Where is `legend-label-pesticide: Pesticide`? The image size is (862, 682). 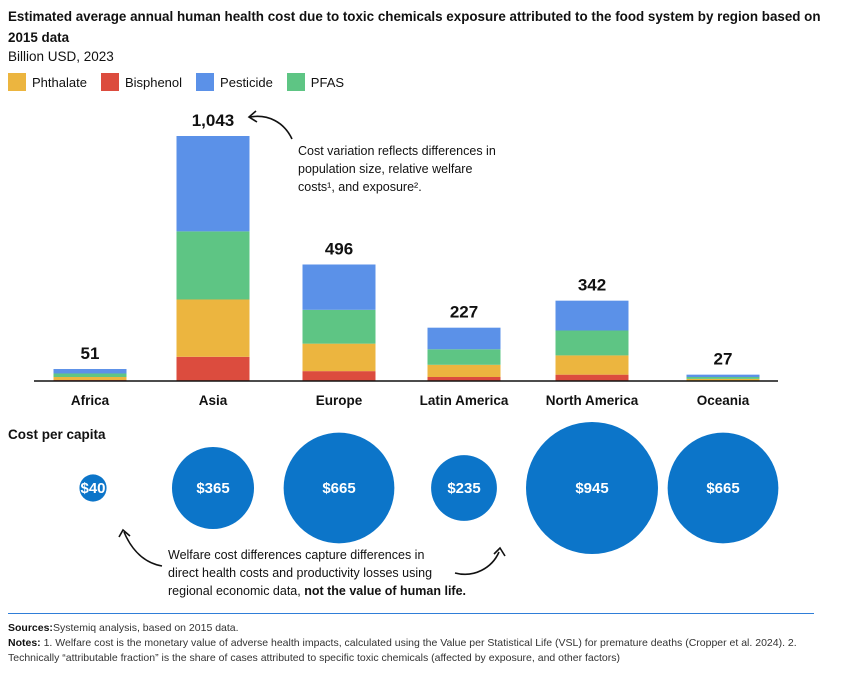 legend-label-pesticide: Pesticide is located at coordinates (246, 82).